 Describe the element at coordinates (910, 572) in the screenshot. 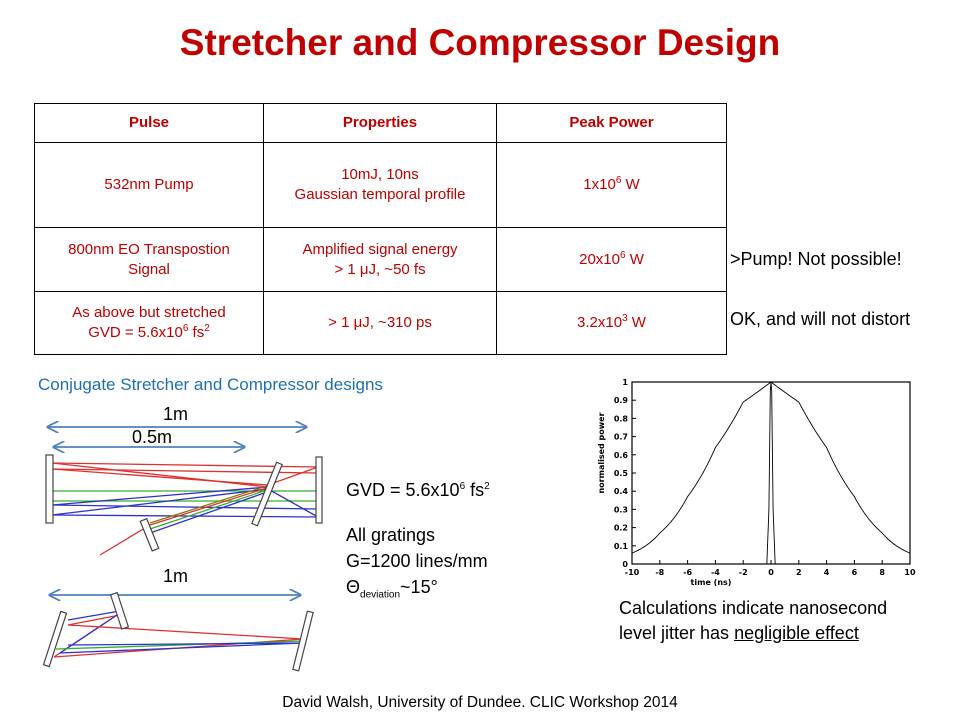

I see `x-tick-label: 10` at that location.